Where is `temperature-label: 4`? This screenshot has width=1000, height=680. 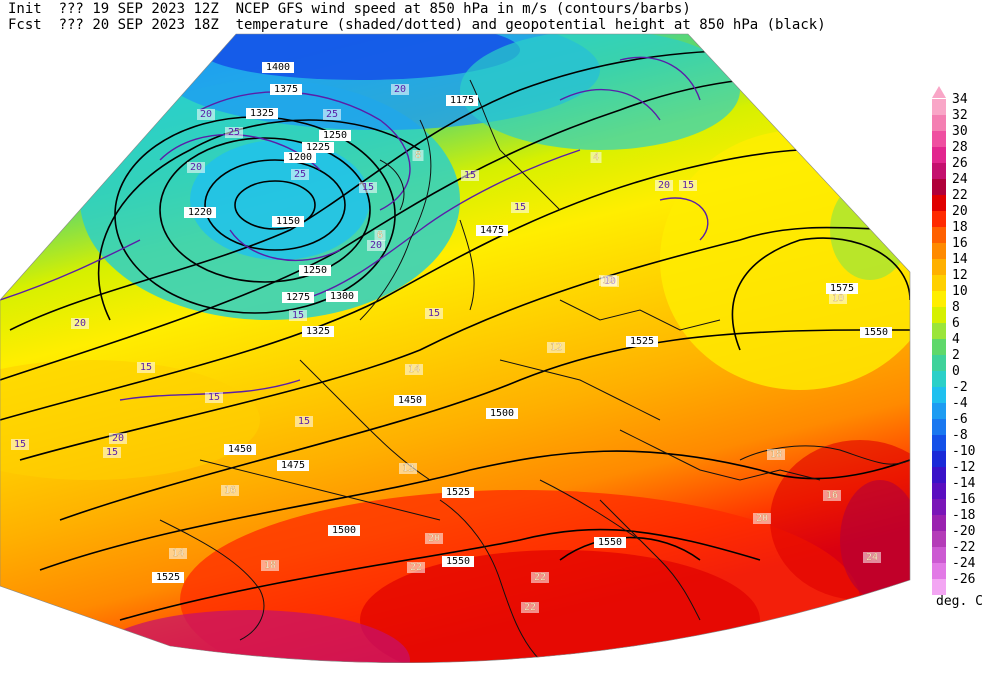 temperature-label: 4 is located at coordinates (596, 157).